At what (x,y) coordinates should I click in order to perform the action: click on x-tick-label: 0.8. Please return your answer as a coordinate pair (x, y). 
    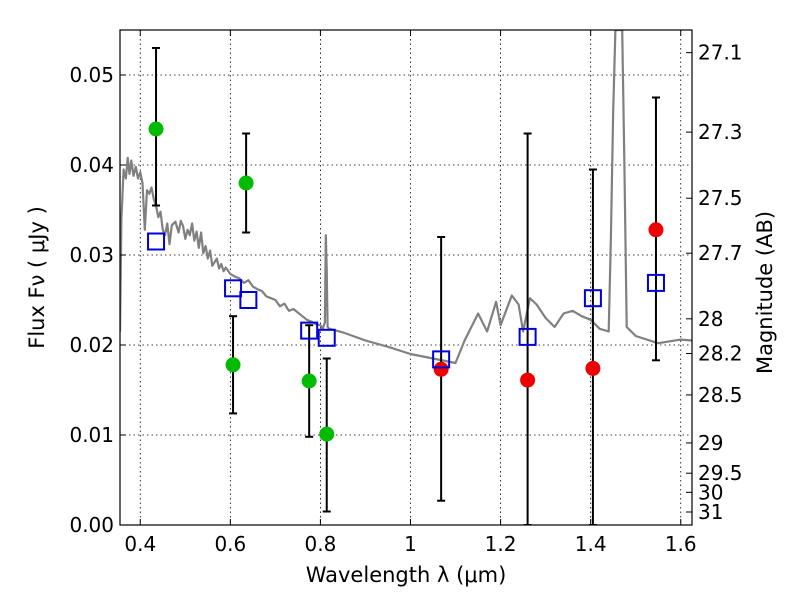
    Looking at the image, I should click on (321, 544).